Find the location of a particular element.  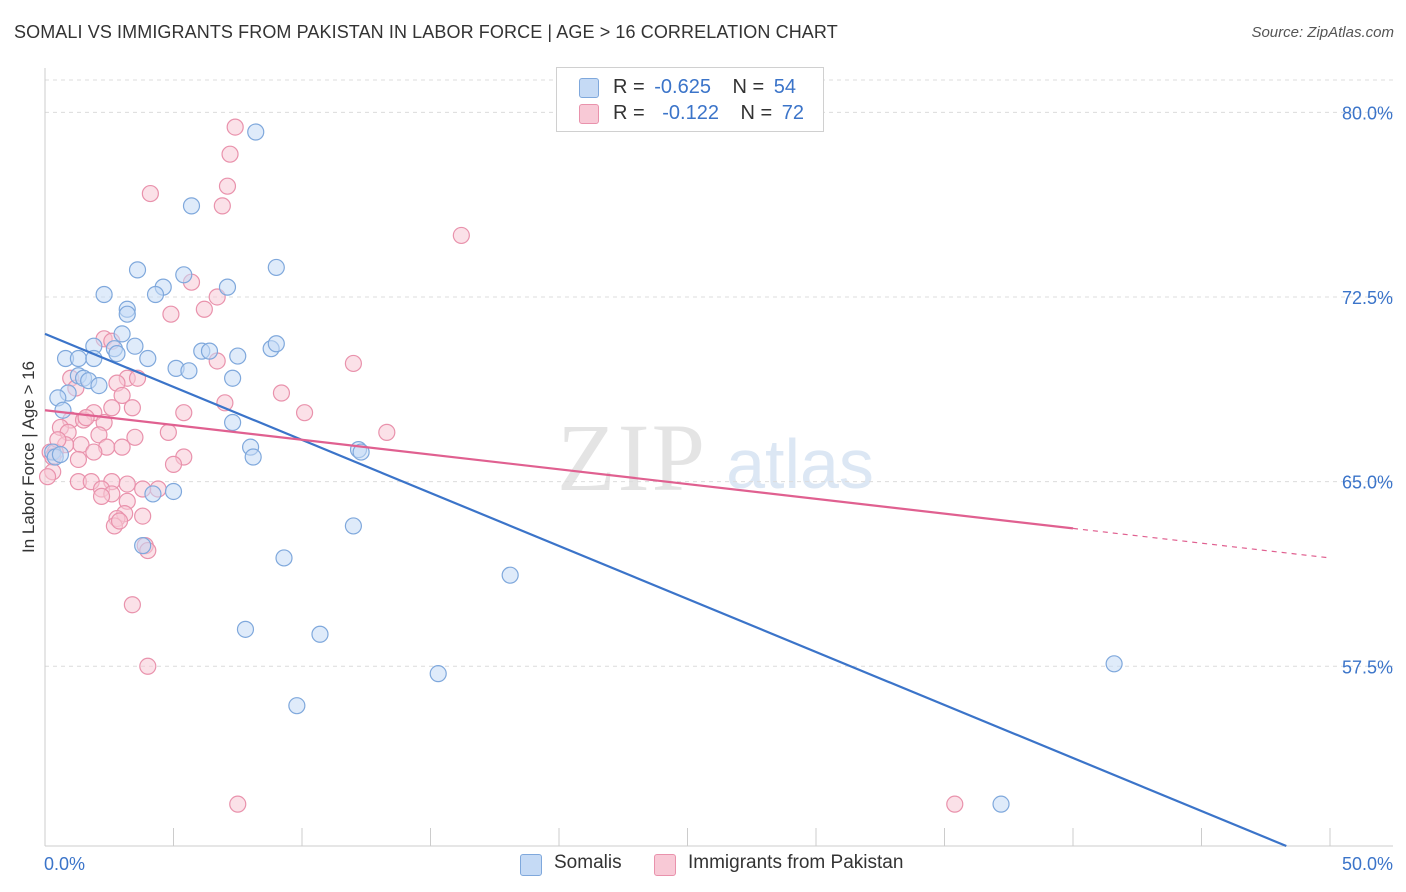

x-tick-labels: 0.0% 50.0% is located at coordinates (718, 864).